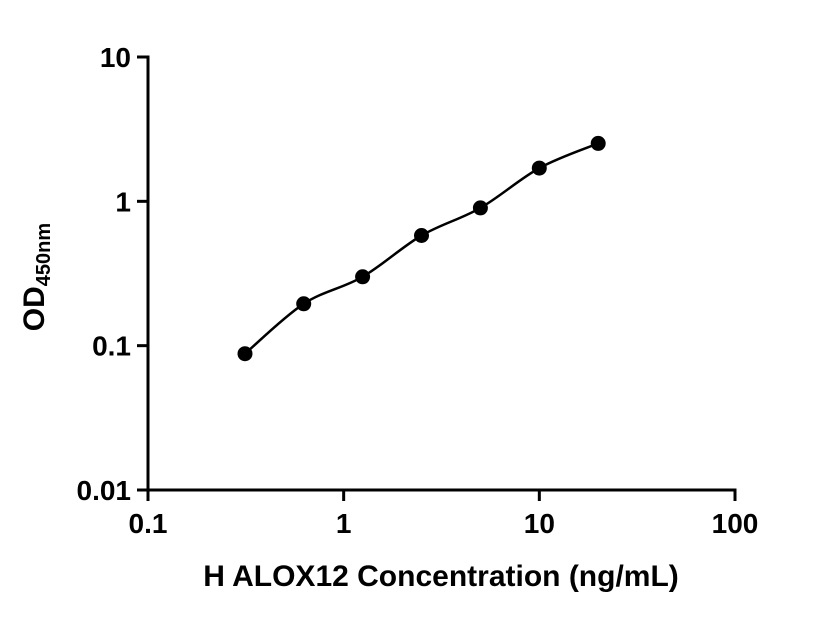 This screenshot has height=640, width=816. I want to click on y-axis-title-subscript: 450nm, so click(44, 254).